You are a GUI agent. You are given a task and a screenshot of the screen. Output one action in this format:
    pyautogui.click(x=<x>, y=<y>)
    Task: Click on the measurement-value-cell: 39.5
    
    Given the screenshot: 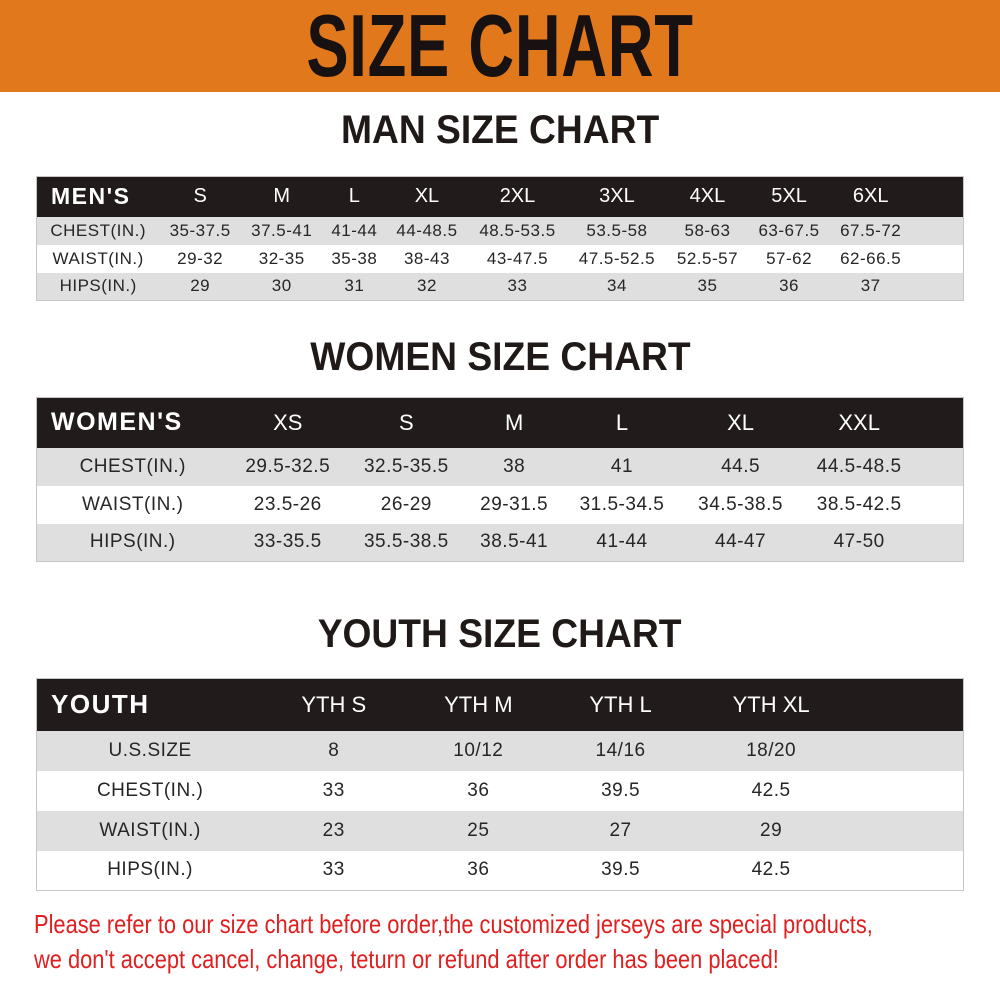 What is the action you would take?
    pyautogui.click(x=620, y=870)
    